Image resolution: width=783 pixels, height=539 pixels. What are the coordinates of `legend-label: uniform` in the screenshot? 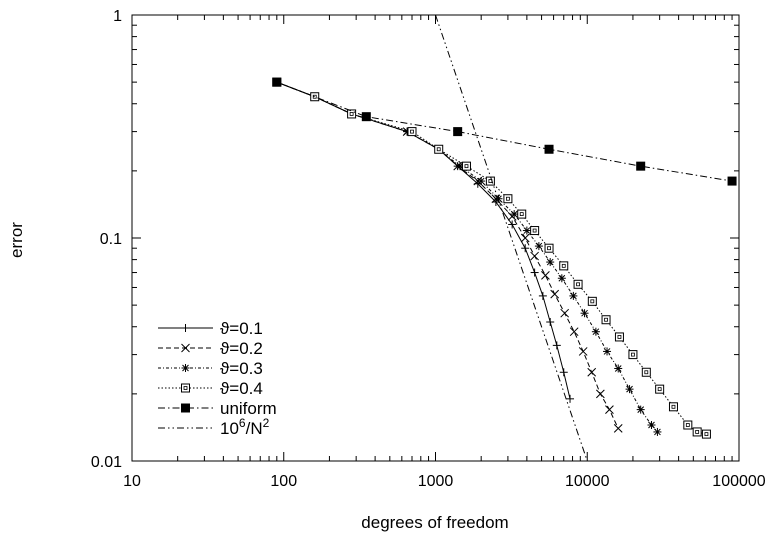 It's located at (248, 408).